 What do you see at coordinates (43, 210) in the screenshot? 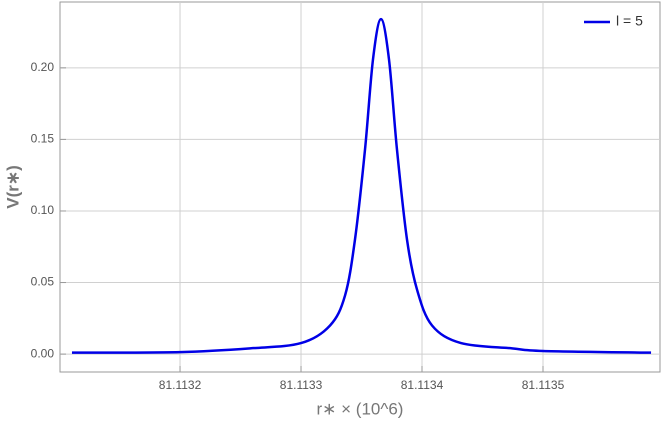
I see `y-tick-label: 0.10` at bounding box center [43, 210].